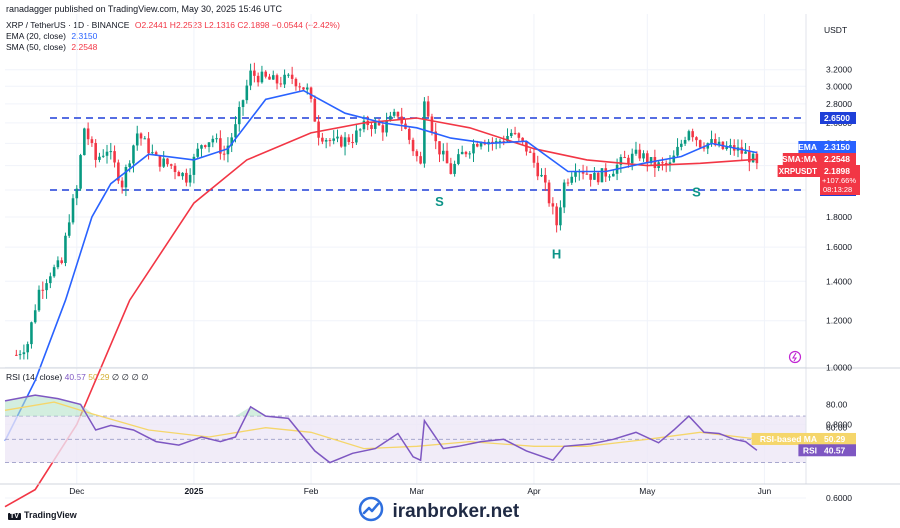  Describe the element at coordinates (36, 36) in the screenshot. I see `ema-label: EMA (20, close)` at that location.